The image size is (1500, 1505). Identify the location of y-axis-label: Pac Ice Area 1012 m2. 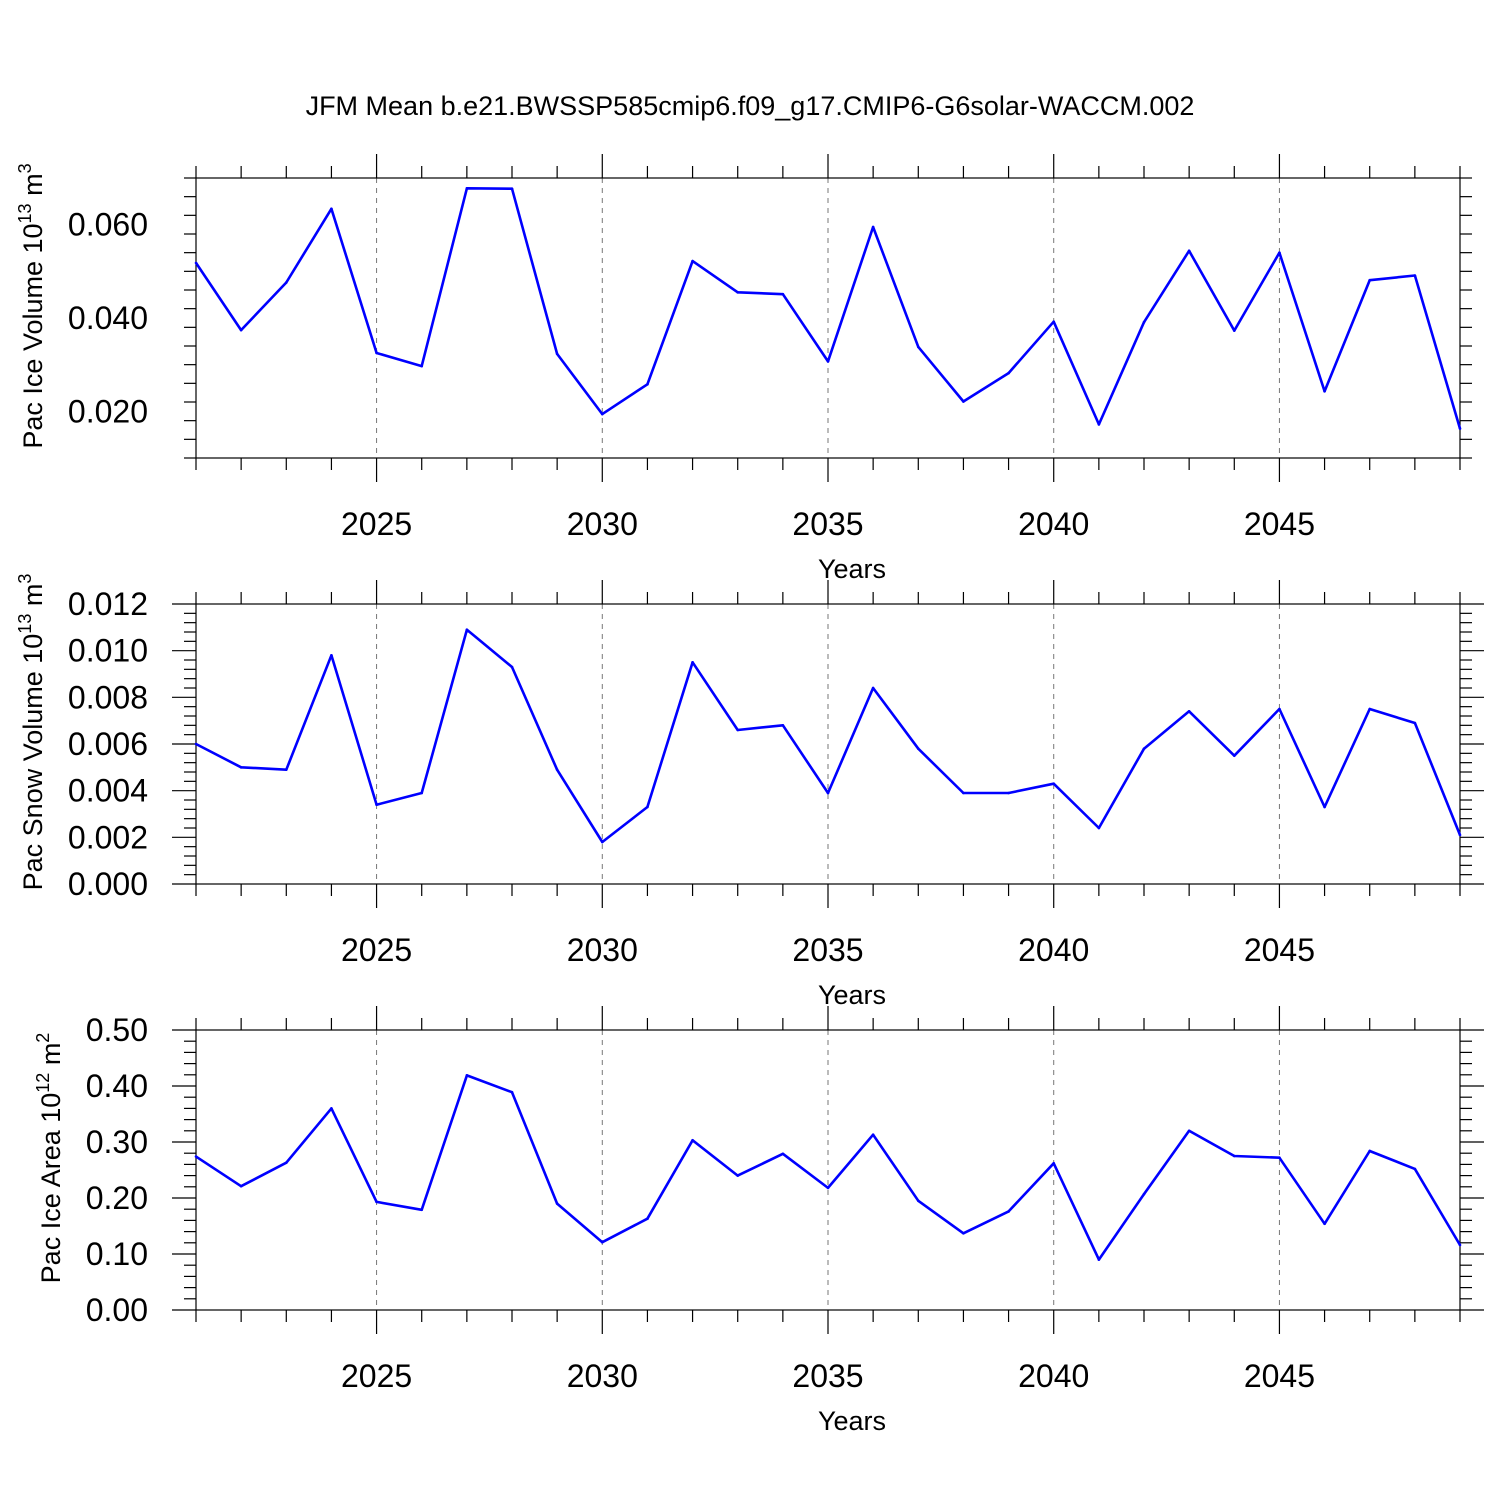
(49, 1158).